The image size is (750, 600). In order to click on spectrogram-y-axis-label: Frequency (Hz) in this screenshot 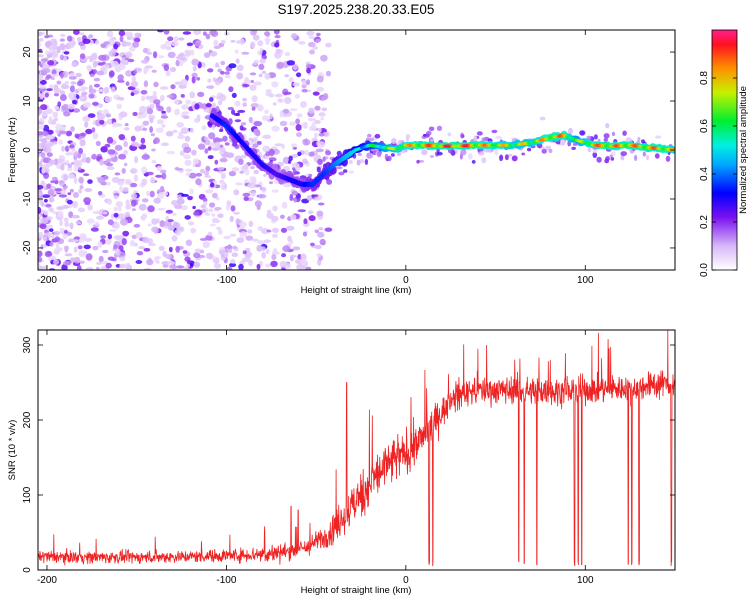, I will do `click(12, 149)`.